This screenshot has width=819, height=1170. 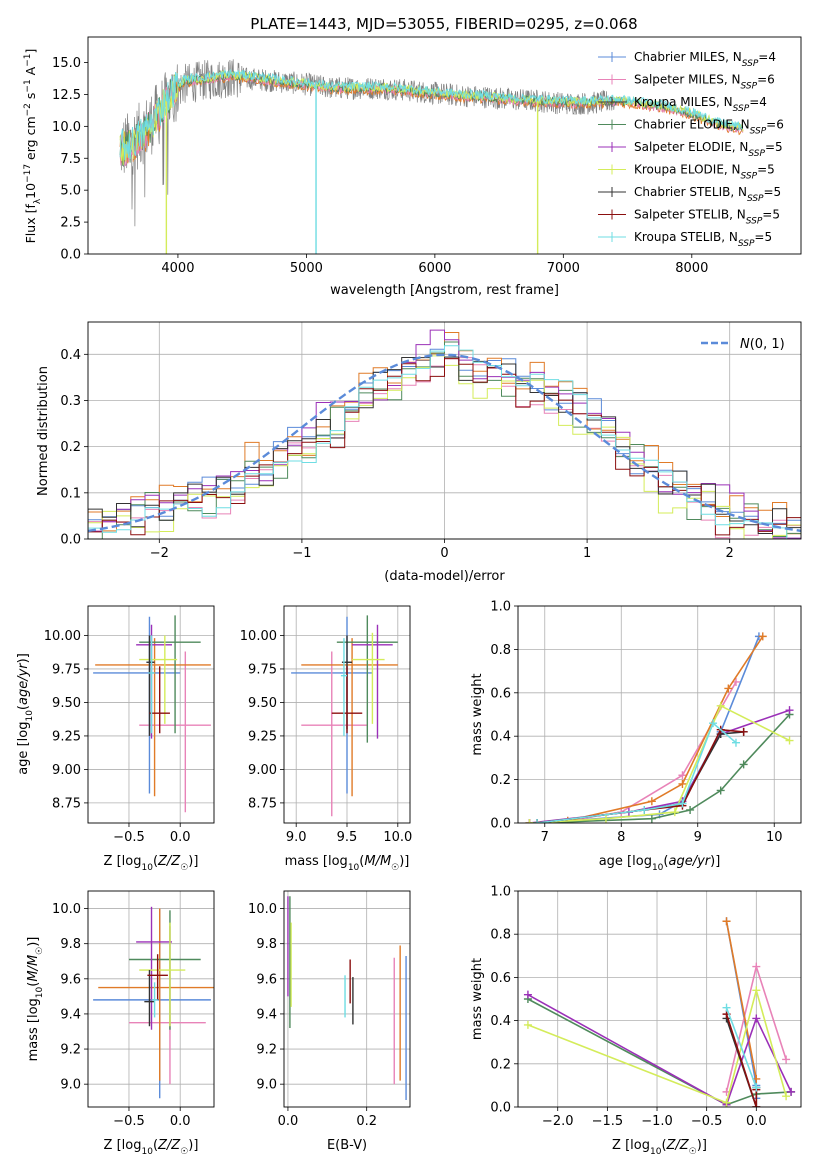 I want to click on x-tick-label: −1.5, so click(x=608, y=1121).